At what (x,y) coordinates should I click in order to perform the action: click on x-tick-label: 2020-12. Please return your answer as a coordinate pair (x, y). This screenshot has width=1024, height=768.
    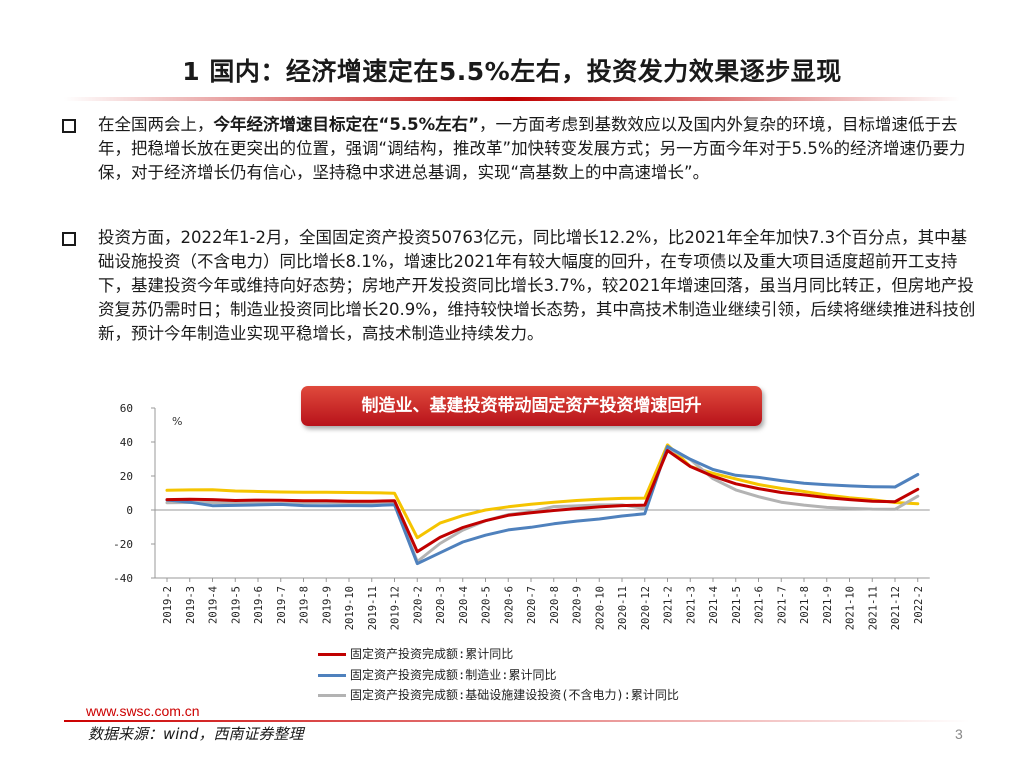
    Looking at the image, I should click on (646, 608).